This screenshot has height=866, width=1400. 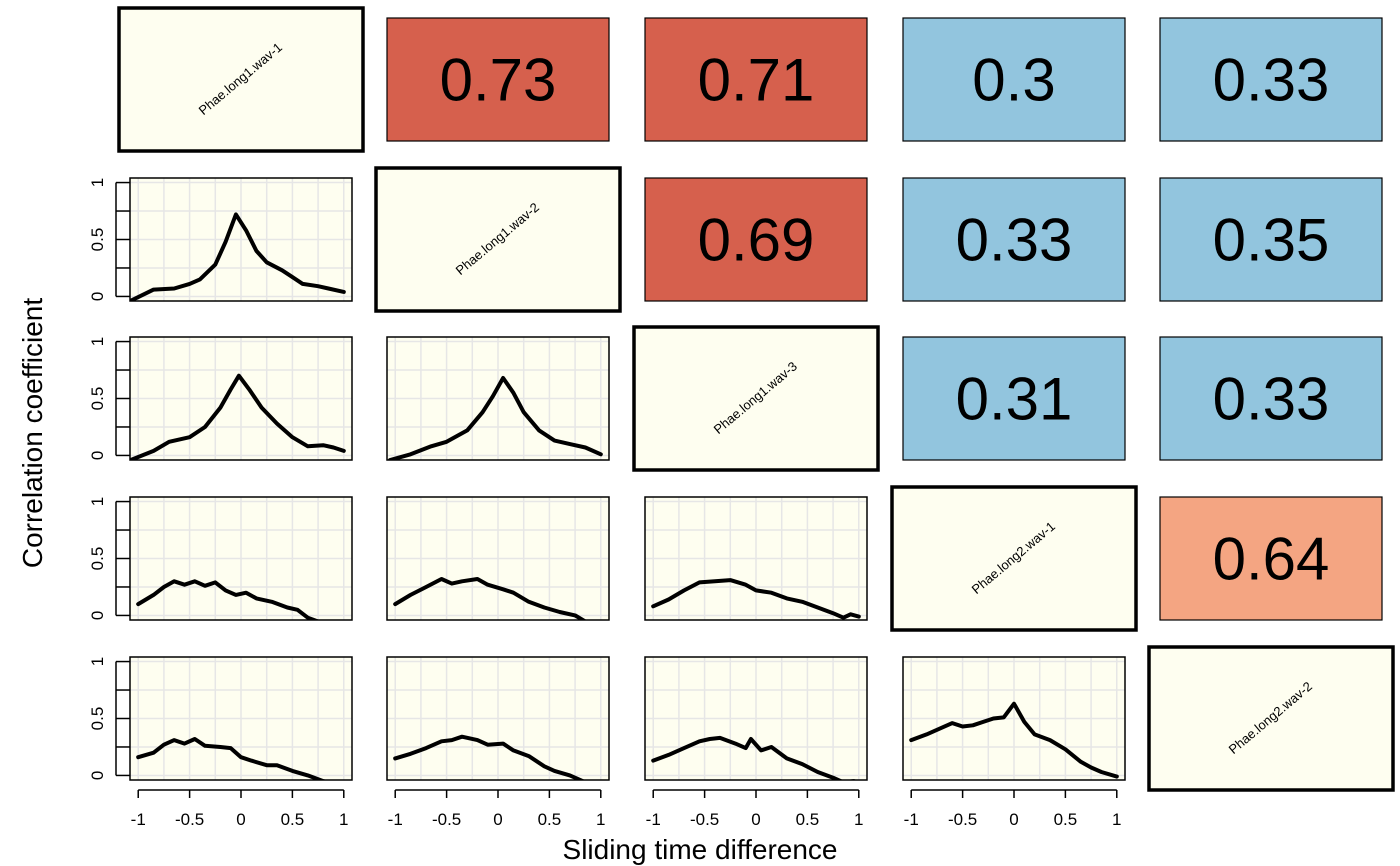 I want to click on correlation-cell: 0.73, so click(x=498, y=79).